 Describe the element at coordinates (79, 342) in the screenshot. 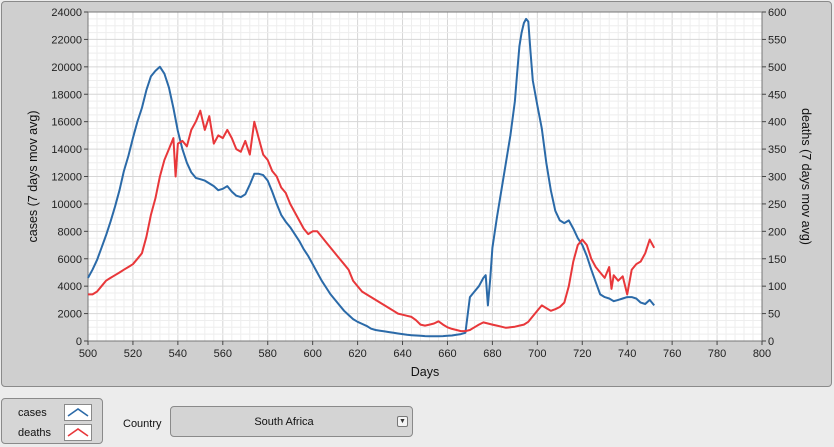

I see `y-left-tick-label: 0` at that location.